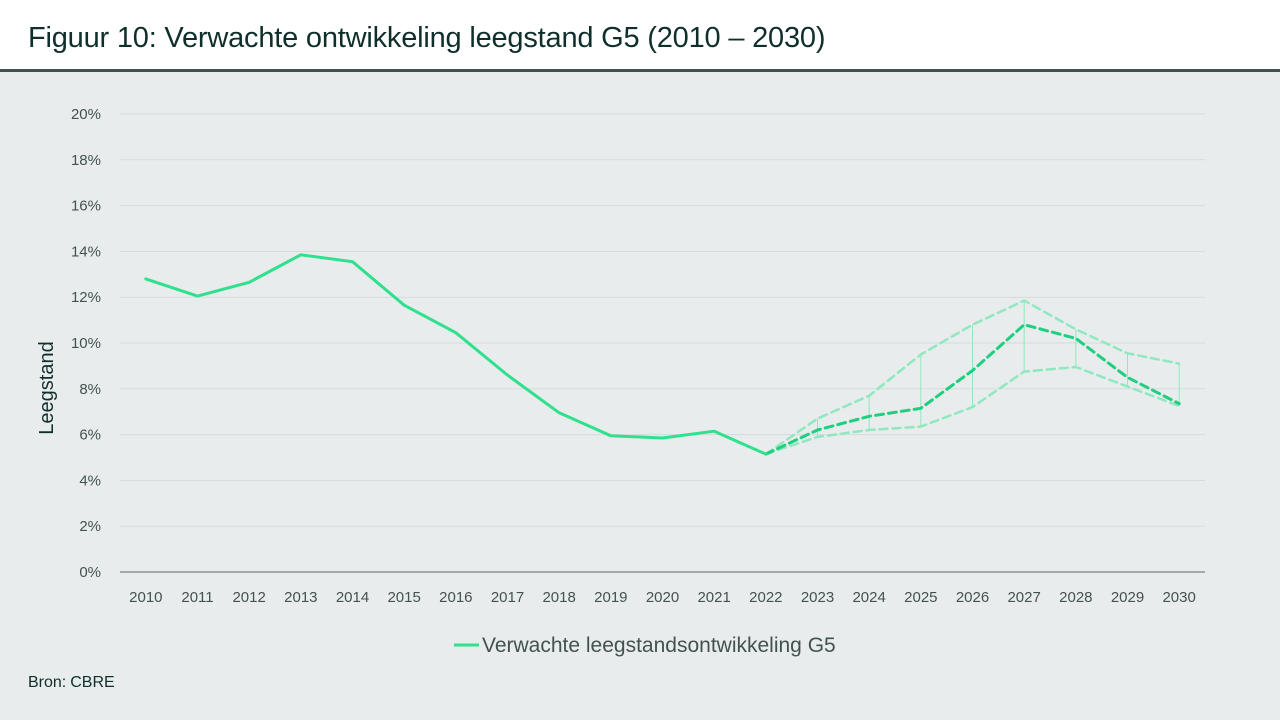 Image resolution: width=1280 pixels, height=720 pixels. Describe the element at coordinates (972, 597) in the screenshot. I see `x-tick-label: 2026` at that location.